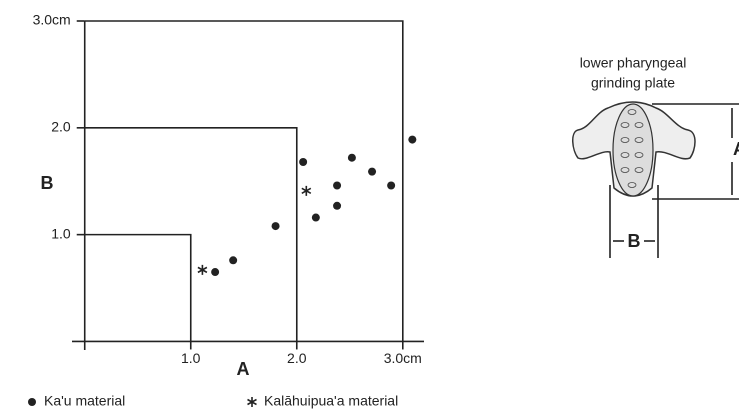 Image resolution: width=739 pixels, height=412 pixels. What do you see at coordinates (243, 369) in the screenshot?
I see `x-axis-label: A` at bounding box center [243, 369].